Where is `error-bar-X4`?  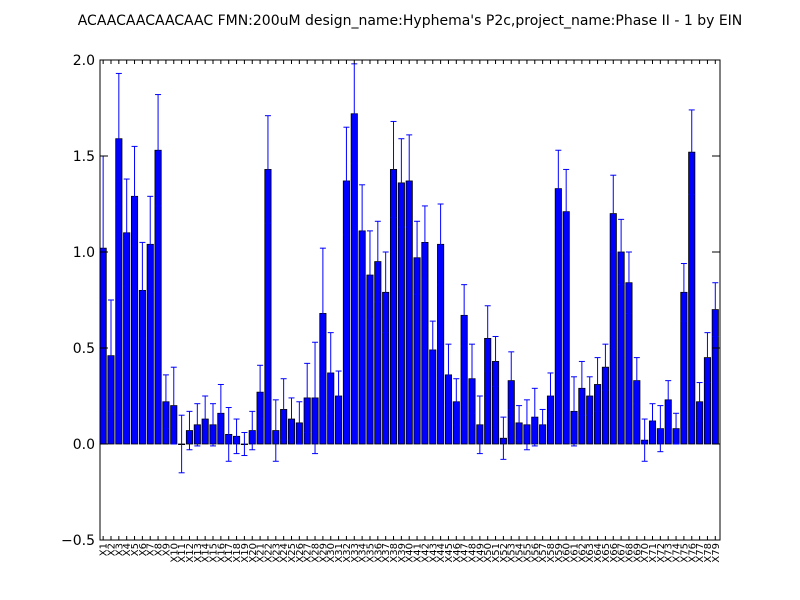
error-bar-X4 is located at coordinates (126, 233).